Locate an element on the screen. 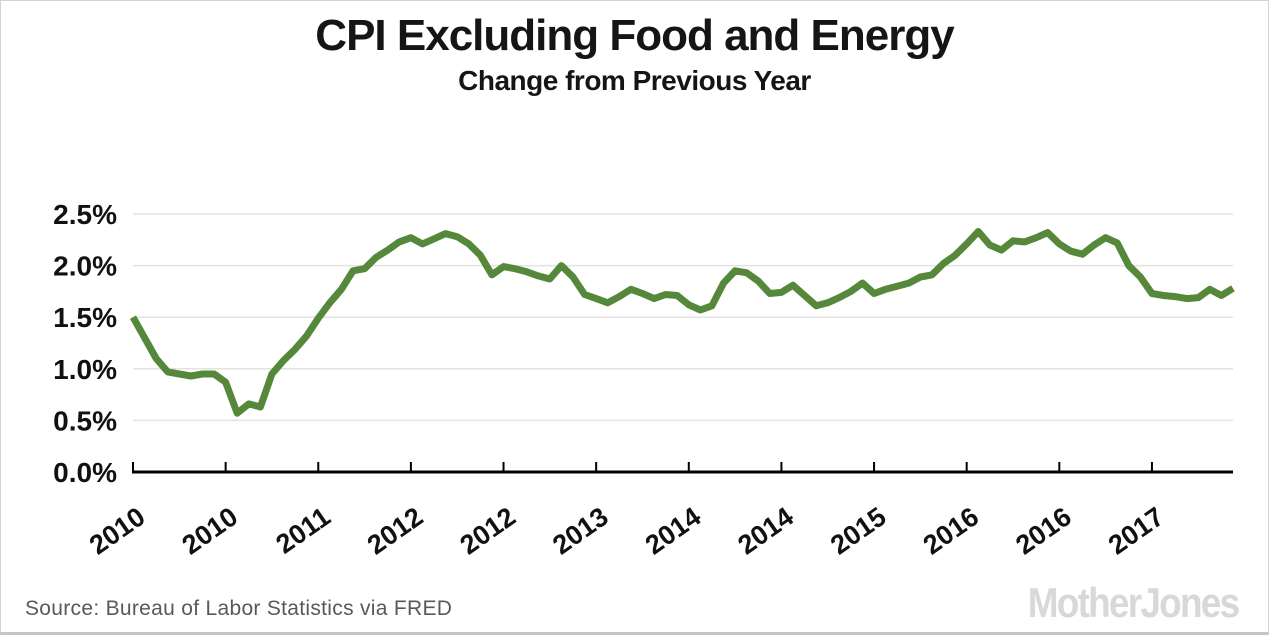 This screenshot has width=1269, height=636. x-axis-tick-label: 2015 is located at coordinates (858, 530).